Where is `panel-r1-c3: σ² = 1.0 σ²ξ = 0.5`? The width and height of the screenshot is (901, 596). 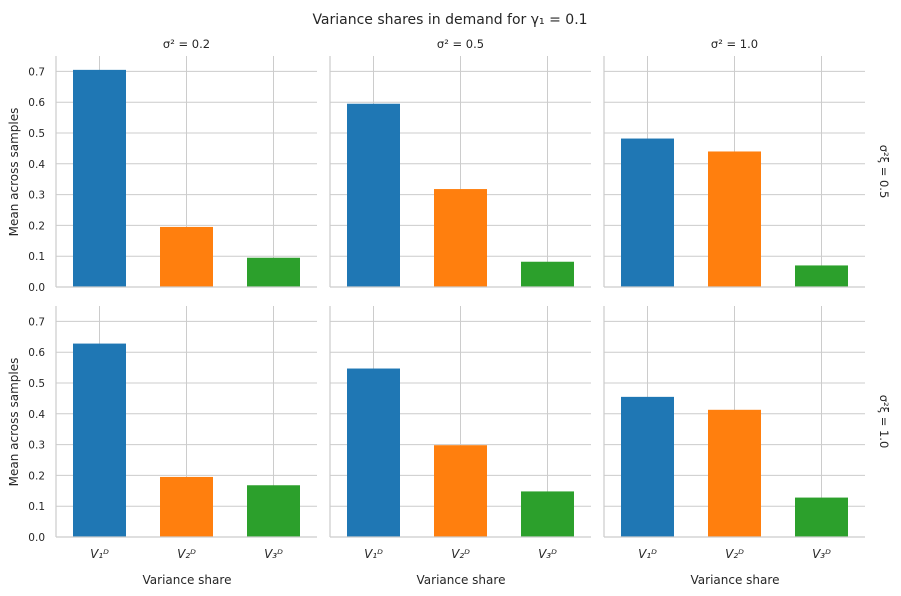 panel-r1-c3: σ² = 1.0 σ²ξ = 0.5 is located at coordinates (747, 162).